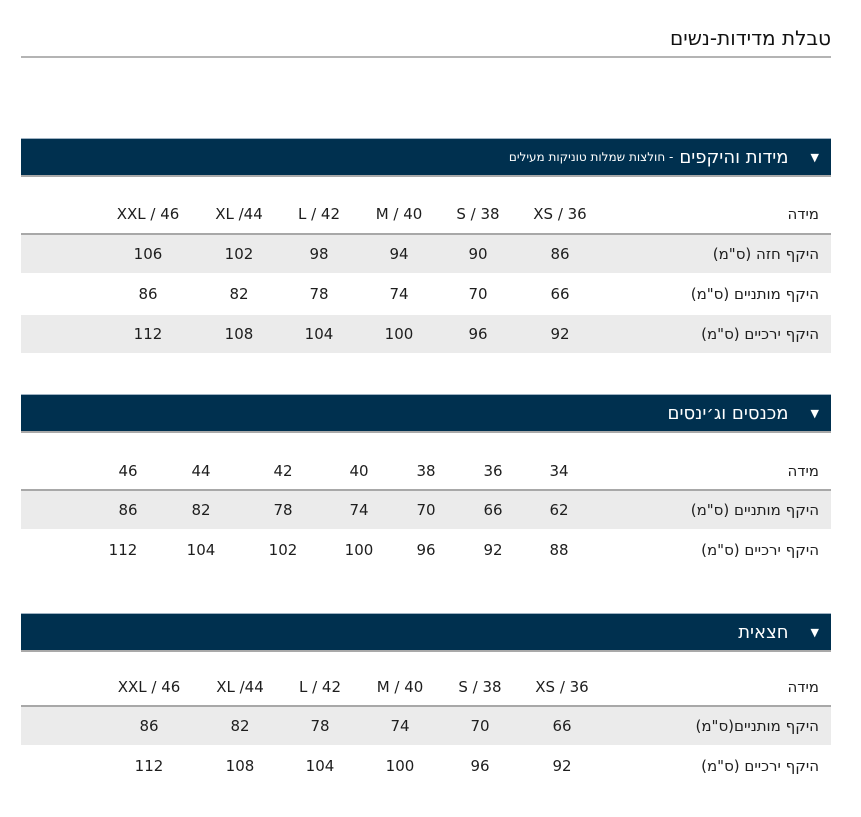 The height and width of the screenshot is (817, 861). Describe the element at coordinates (728, 413) in the screenshot. I see `section-title: מכנסים וג׳ינסים` at that location.